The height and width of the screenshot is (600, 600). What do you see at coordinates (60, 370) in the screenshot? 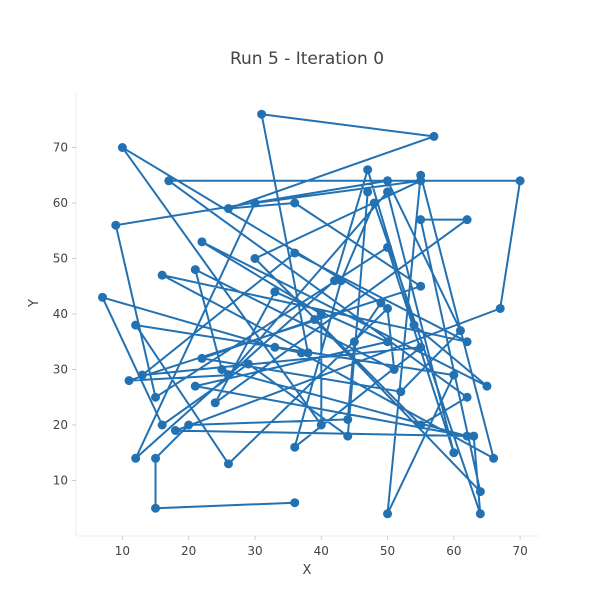
I see `y-tick-label: 30` at bounding box center [60, 370].